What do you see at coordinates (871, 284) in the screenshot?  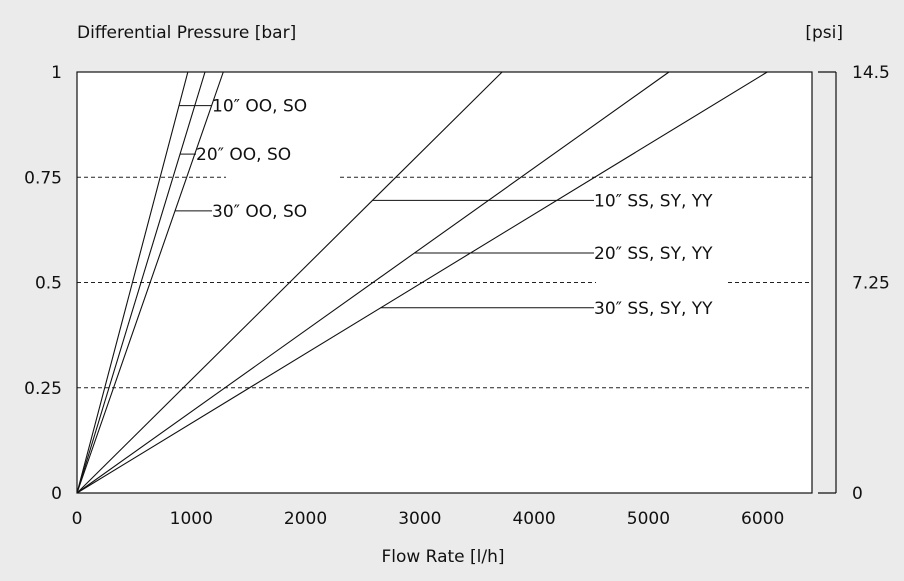 I see `y2-tick-label-7.25: 7.25` at bounding box center [871, 284].